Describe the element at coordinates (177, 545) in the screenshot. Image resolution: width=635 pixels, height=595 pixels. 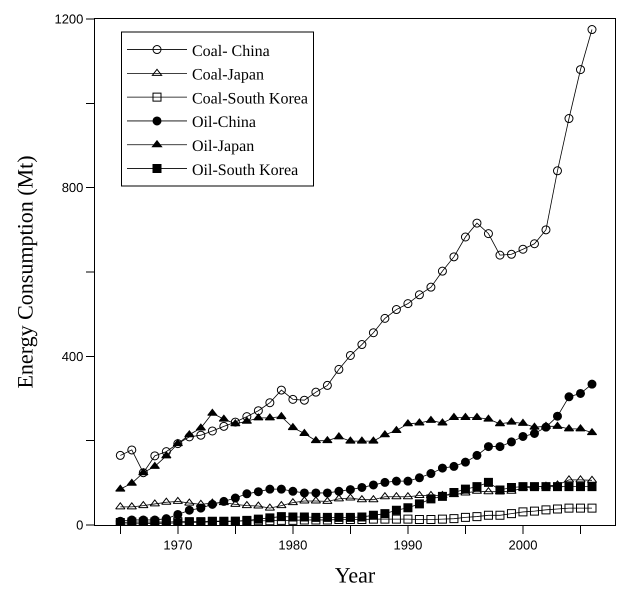
I see `x-tick-label: 1970` at that location.